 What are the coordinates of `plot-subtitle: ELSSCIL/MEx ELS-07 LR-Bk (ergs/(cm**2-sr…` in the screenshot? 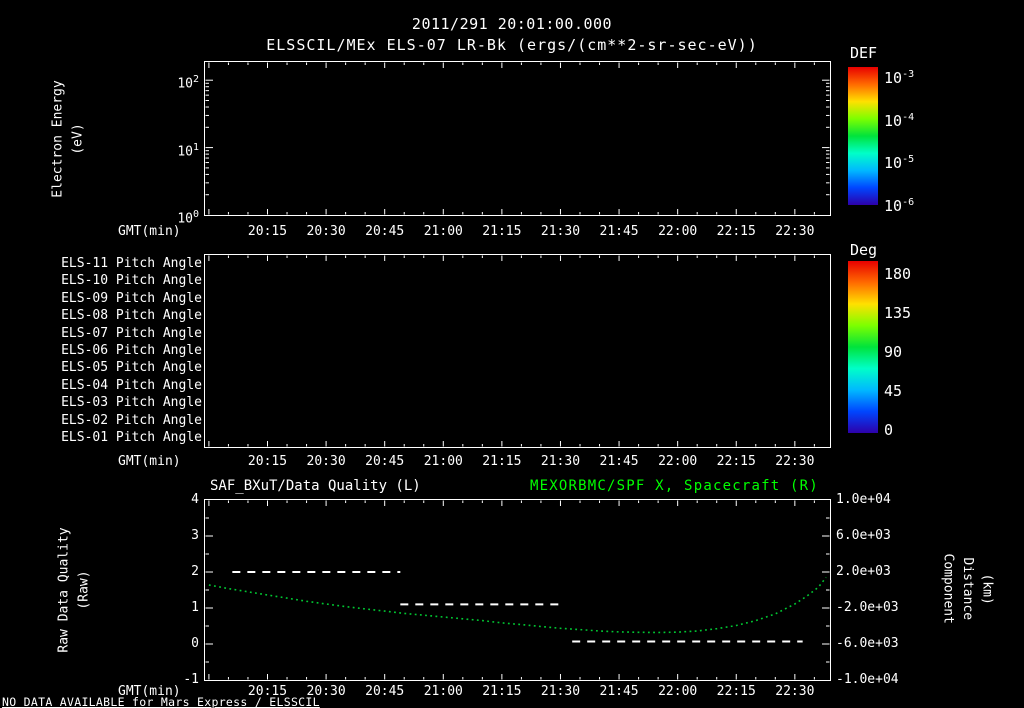 It's located at (512, 45).